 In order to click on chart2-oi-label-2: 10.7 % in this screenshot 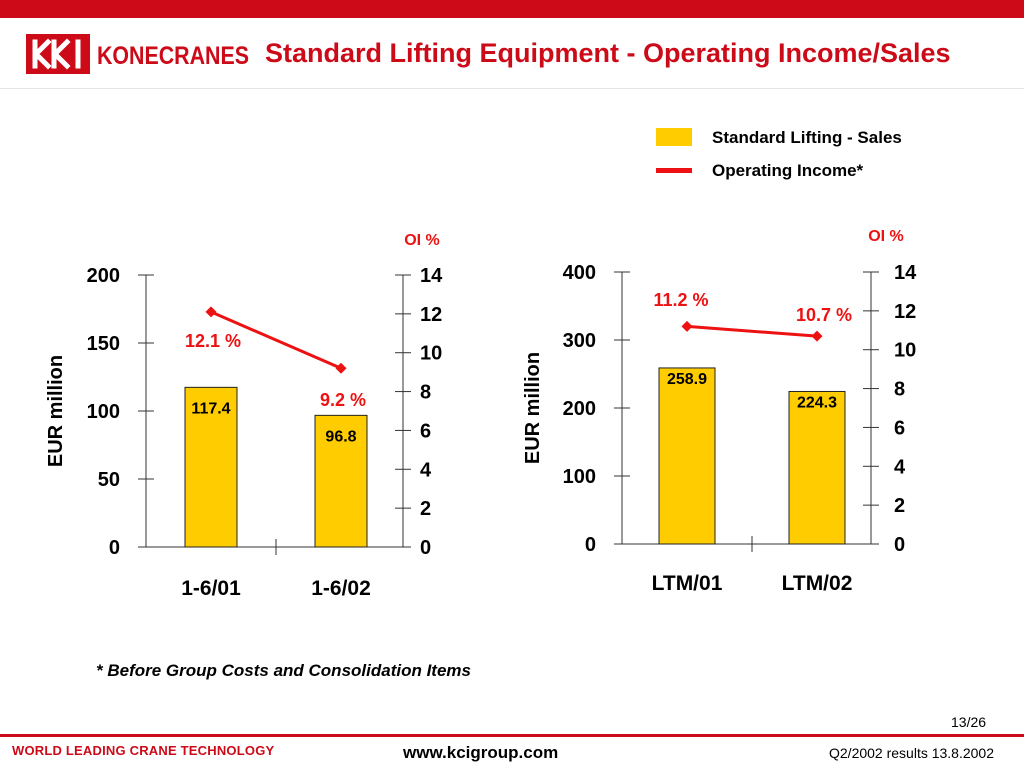, I will do `click(824, 315)`.